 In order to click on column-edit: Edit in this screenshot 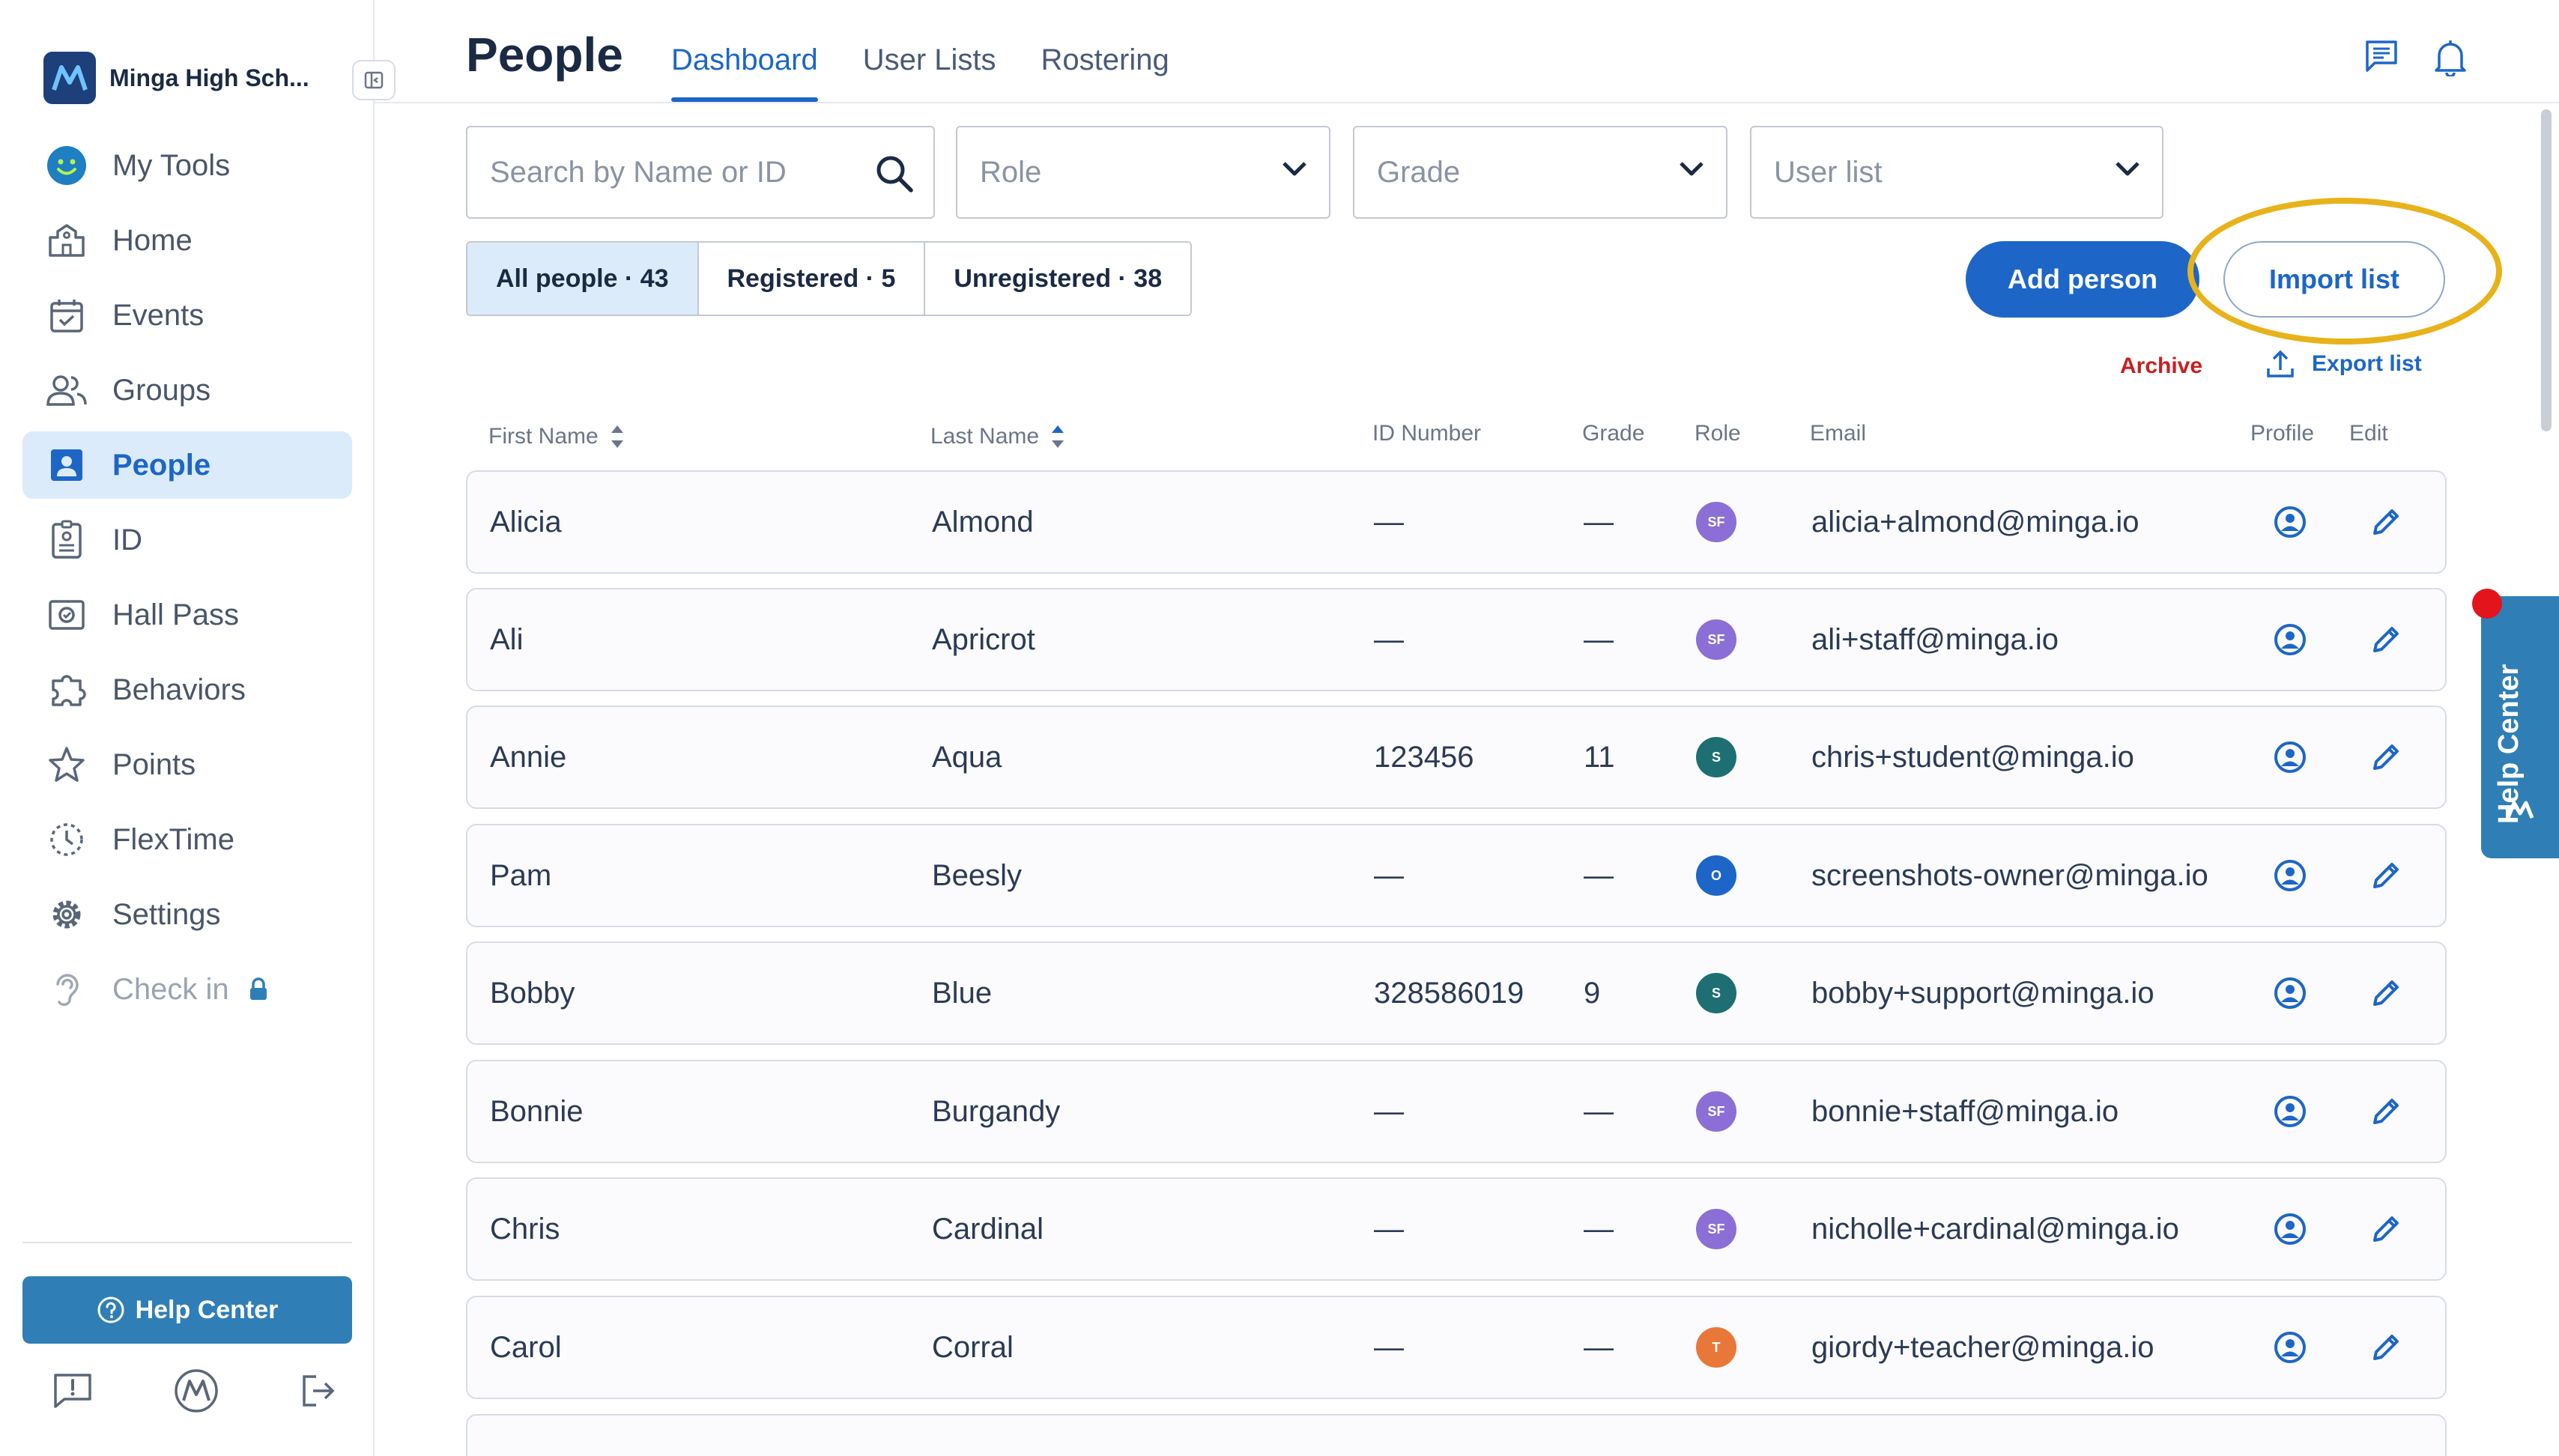, I will do `click(2368, 433)`.